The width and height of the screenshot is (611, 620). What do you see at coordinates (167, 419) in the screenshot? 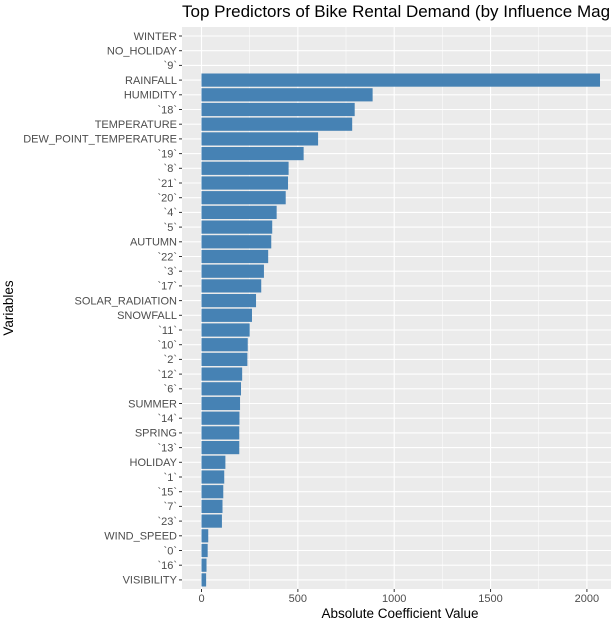
I see `y-tick-label: `14`` at bounding box center [167, 419].